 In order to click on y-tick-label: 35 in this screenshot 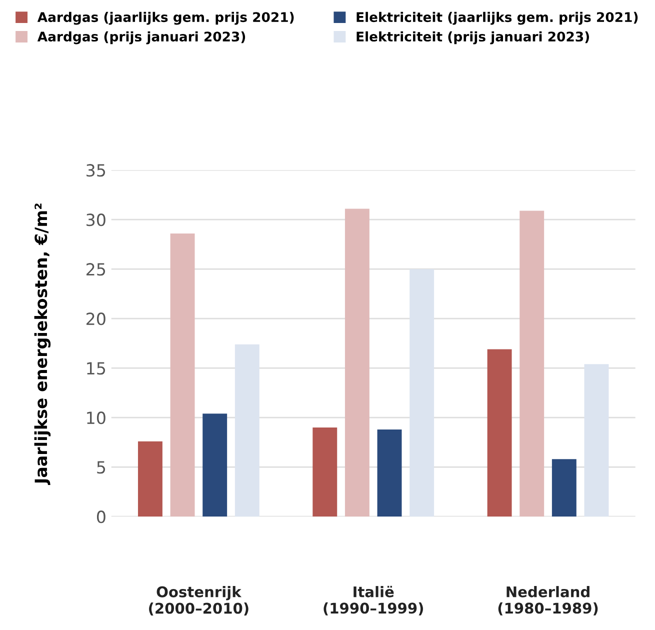, I will do `click(96, 170)`.